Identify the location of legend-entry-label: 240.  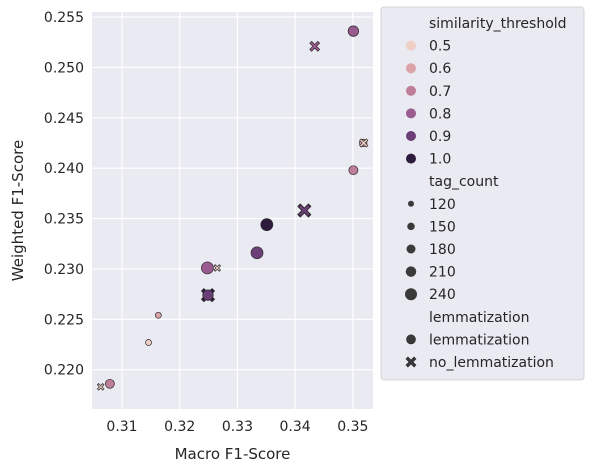
(442, 295).